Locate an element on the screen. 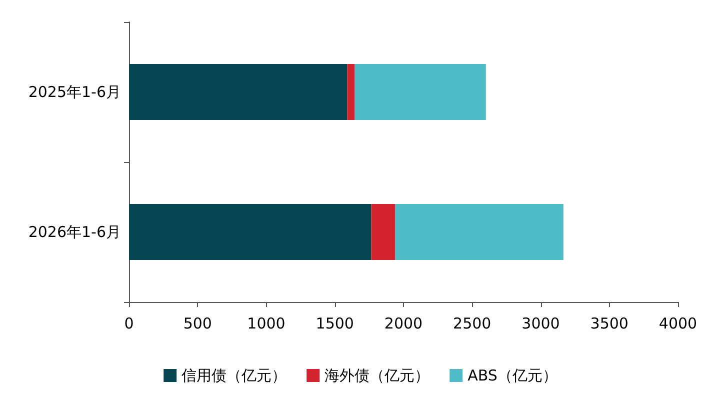  x-tick-label: 4000 is located at coordinates (678, 323).